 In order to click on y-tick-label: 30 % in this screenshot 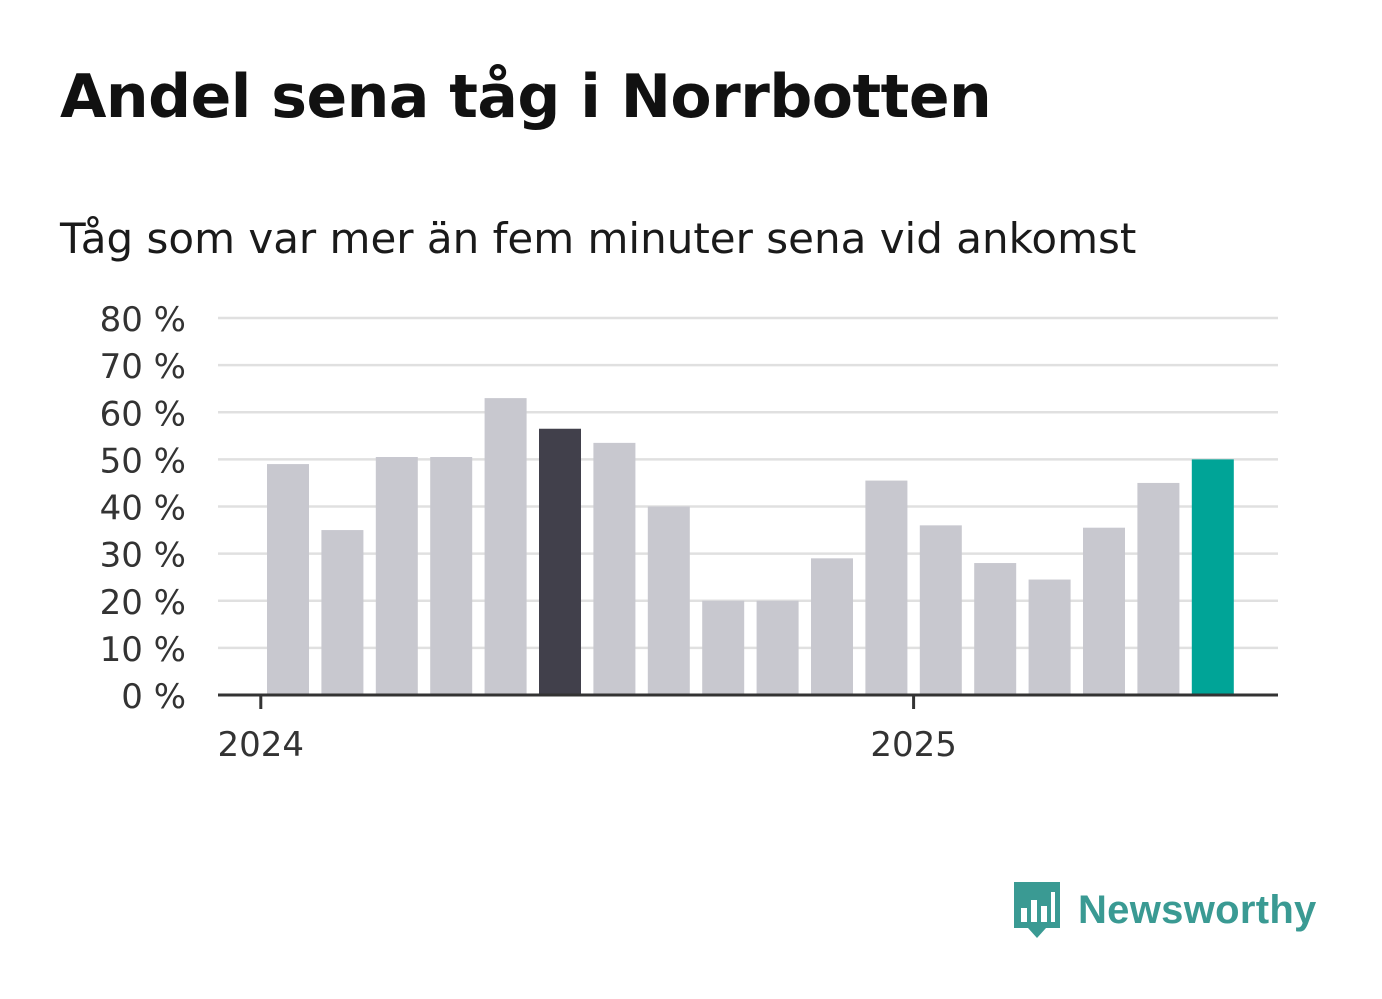, I will do `click(143, 556)`.